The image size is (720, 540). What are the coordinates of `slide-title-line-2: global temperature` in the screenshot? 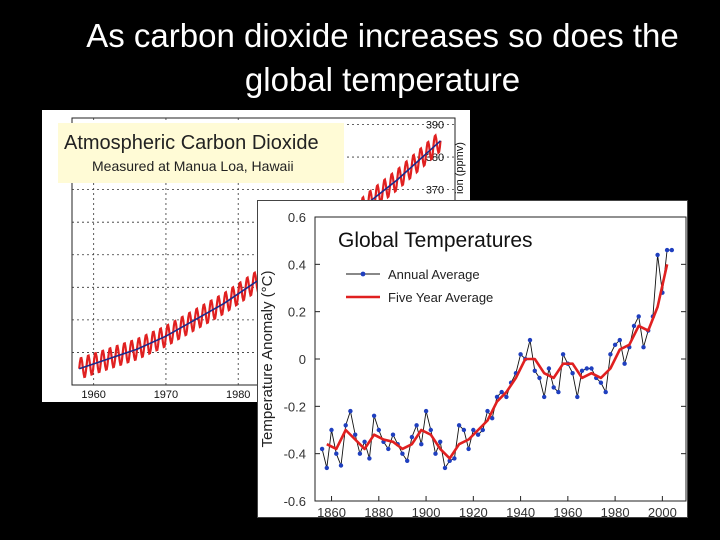 It's located at (382, 79).